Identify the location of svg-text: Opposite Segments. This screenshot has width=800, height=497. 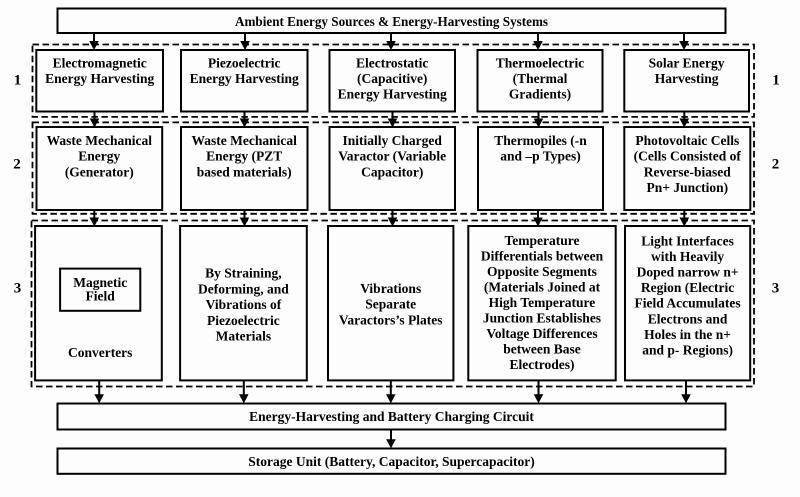
(542, 271).